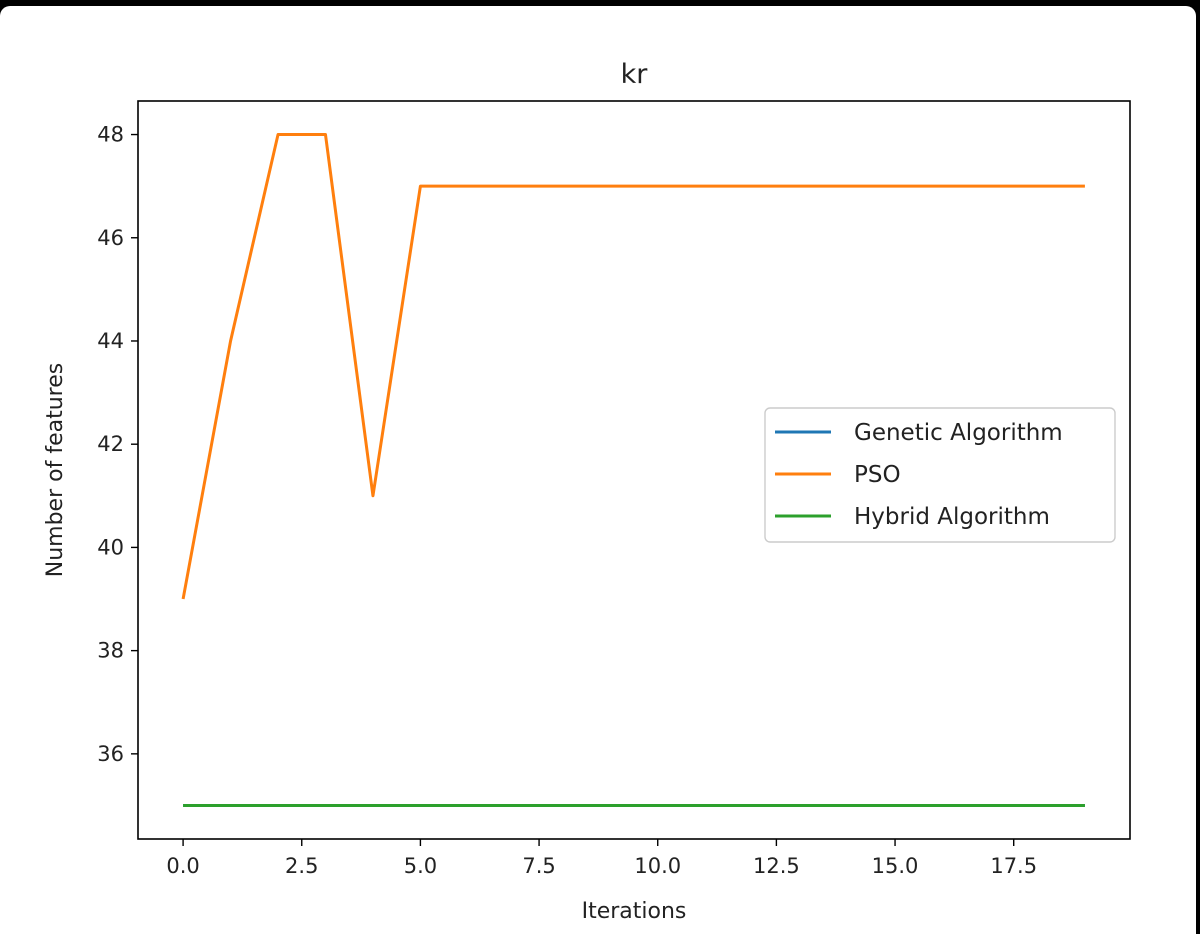 Image resolution: width=1200 pixels, height=934 pixels. What do you see at coordinates (657, 866) in the screenshot?
I see `x-tick-label: 10.0` at bounding box center [657, 866].